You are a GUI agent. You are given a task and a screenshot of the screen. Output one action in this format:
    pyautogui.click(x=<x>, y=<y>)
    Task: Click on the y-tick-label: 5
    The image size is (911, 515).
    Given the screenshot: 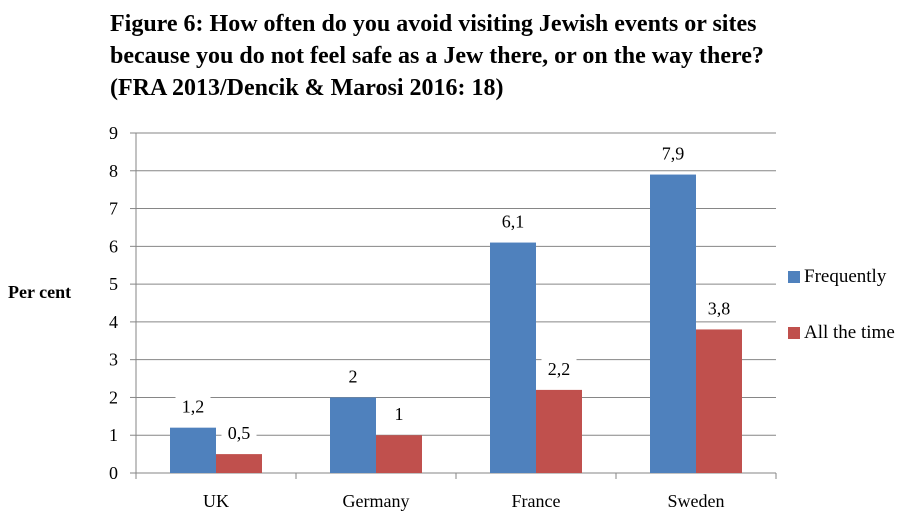 What is the action you would take?
    pyautogui.click(x=113, y=284)
    